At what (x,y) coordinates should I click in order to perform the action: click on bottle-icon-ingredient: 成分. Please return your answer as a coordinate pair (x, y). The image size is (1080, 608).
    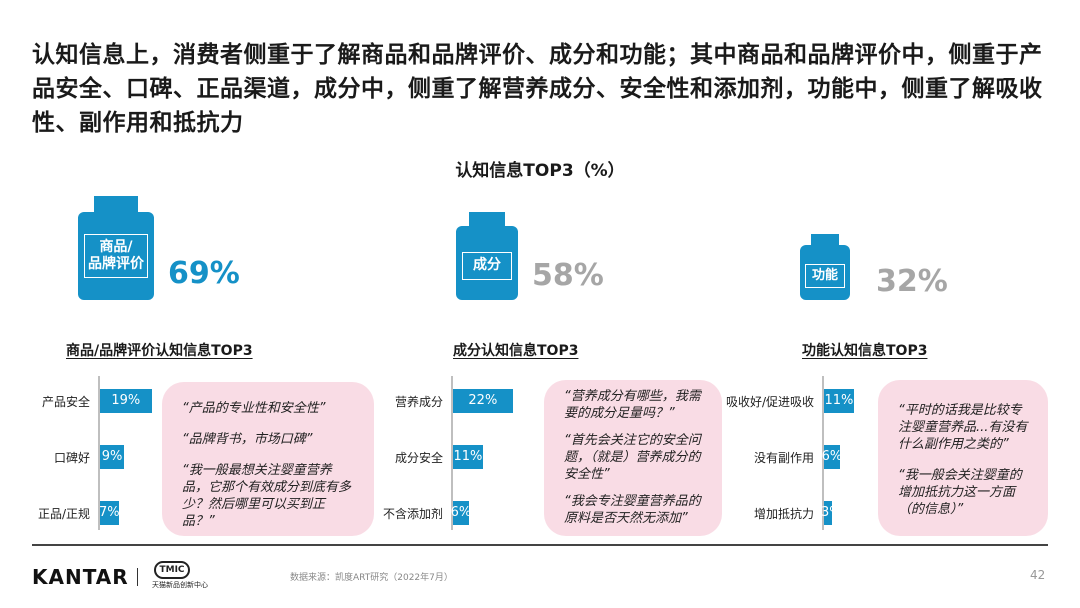
    Looking at the image, I should click on (487, 256).